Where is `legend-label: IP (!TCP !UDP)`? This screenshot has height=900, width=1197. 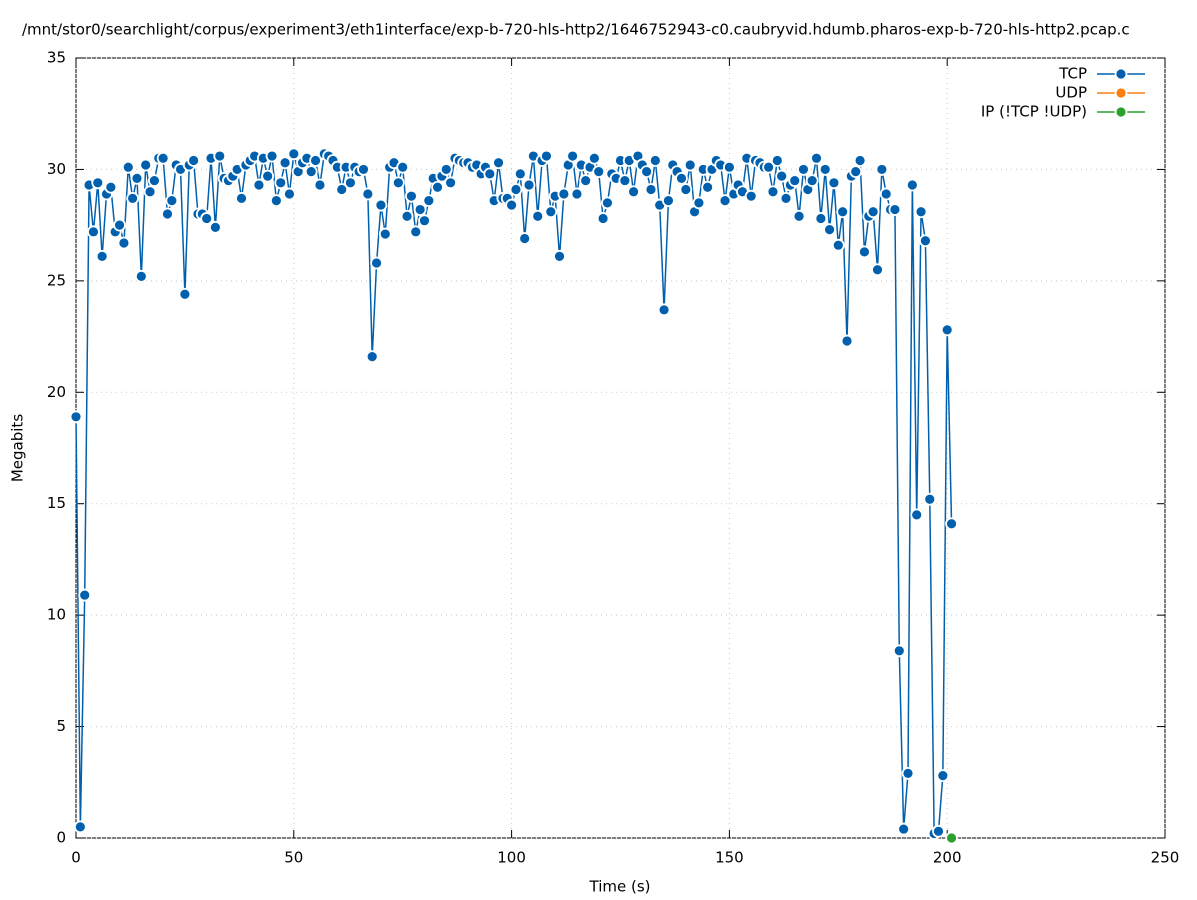
legend-label: IP (!TCP !UDP) is located at coordinates (1034, 112).